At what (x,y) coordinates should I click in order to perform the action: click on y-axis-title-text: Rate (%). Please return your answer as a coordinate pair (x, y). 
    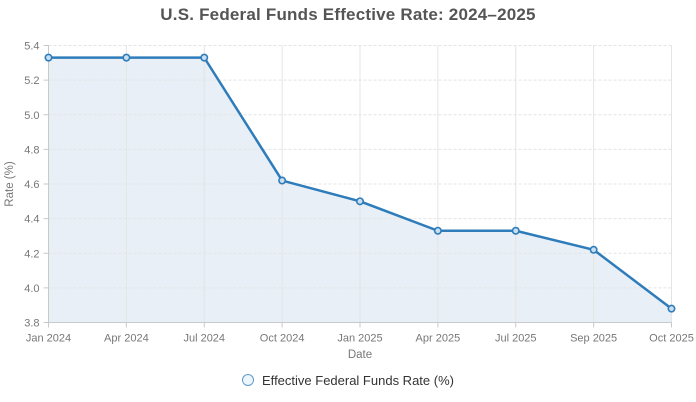
    Looking at the image, I should click on (10, 184).